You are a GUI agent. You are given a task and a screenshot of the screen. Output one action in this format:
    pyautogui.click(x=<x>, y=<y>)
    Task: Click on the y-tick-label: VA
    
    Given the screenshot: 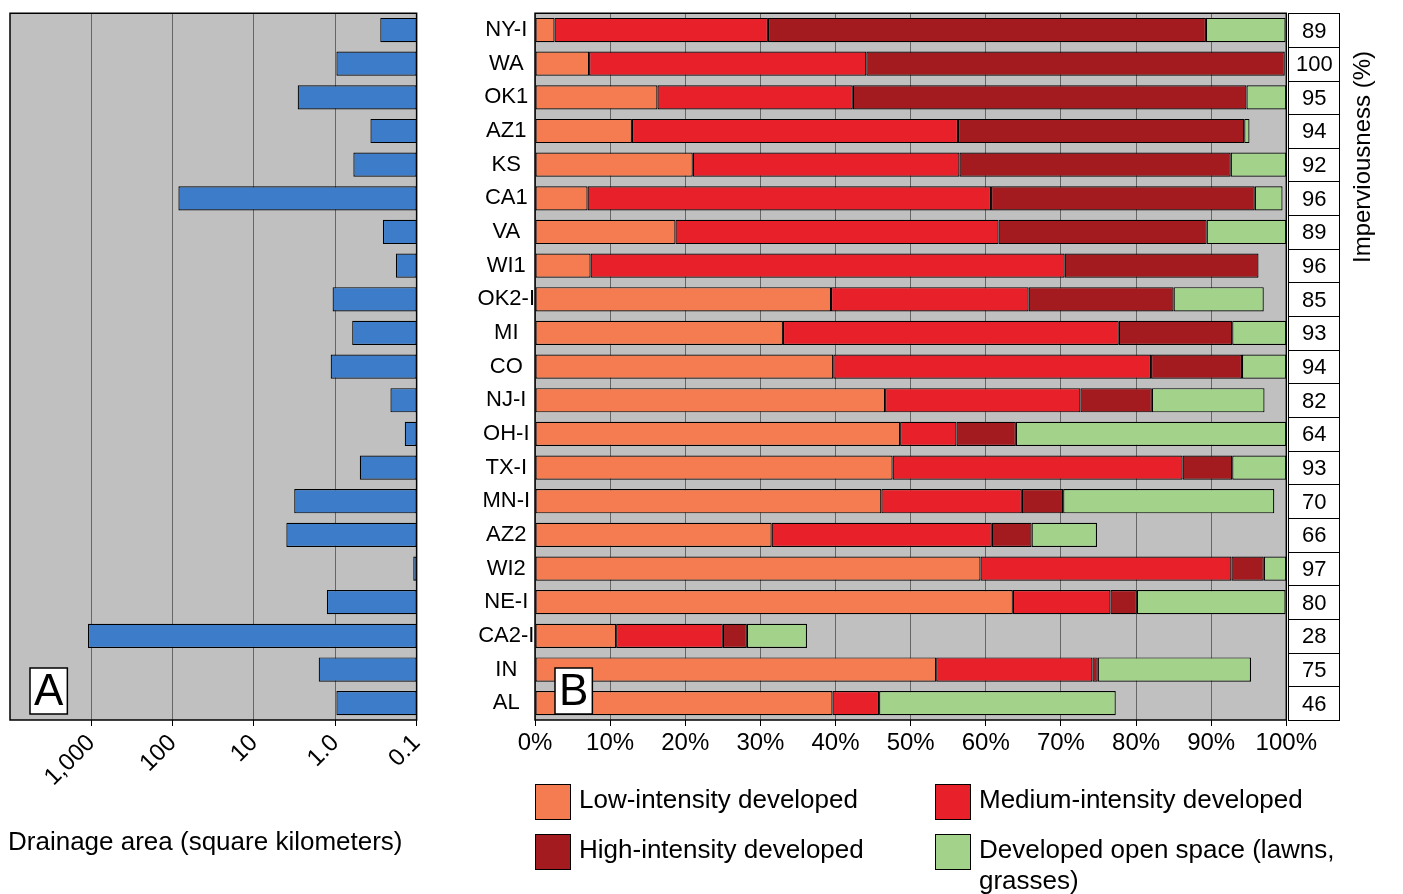 What is the action you would take?
    pyautogui.click(x=506, y=231)
    